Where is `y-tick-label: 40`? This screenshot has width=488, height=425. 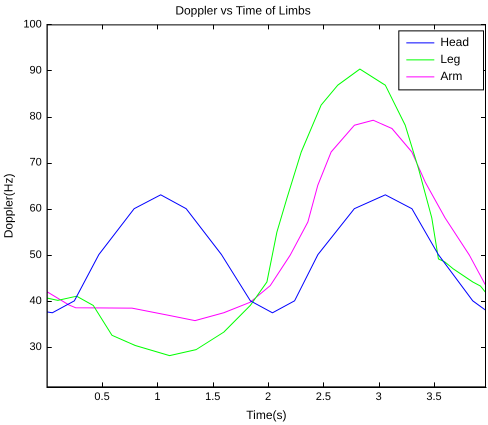
y-tick-label: 40 is located at coordinates (36, 300).